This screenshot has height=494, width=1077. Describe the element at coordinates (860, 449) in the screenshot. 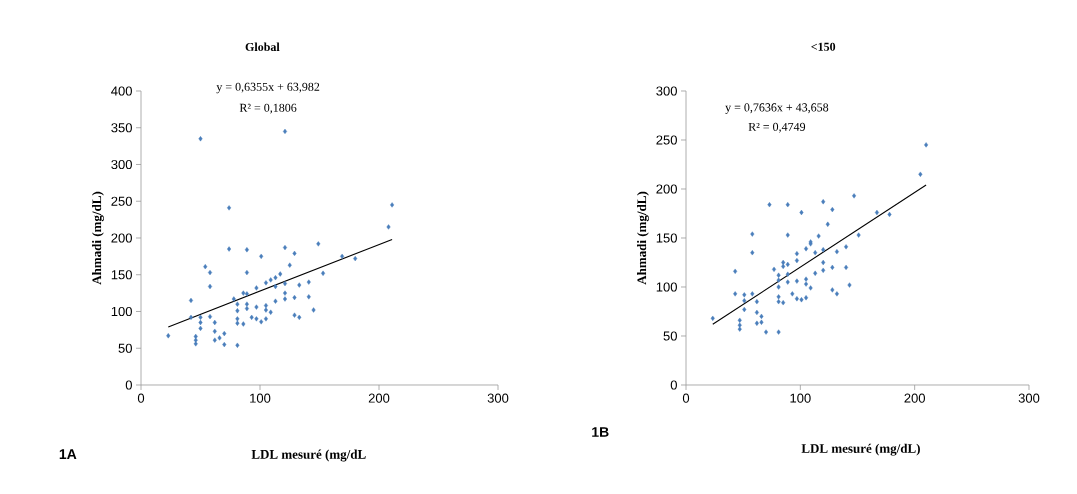

I see `x-axis-title: LDL mesuré (mg/dL)` at that location.